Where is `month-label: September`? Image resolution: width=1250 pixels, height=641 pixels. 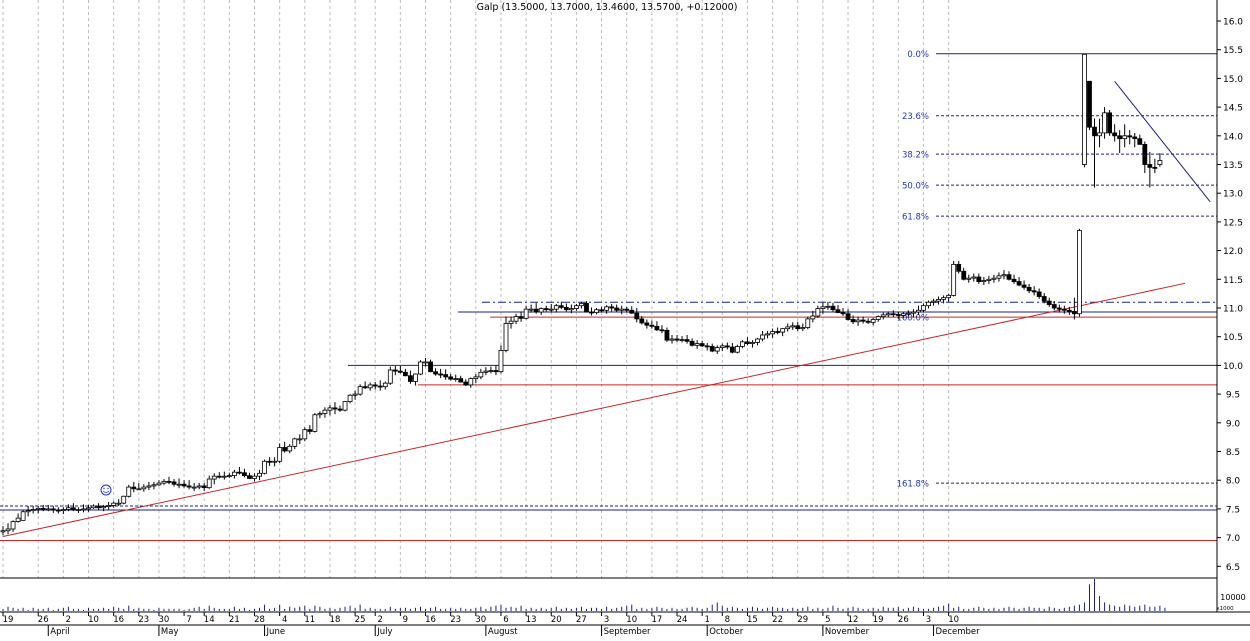
month-label: September is located at coordinates (627, 631).